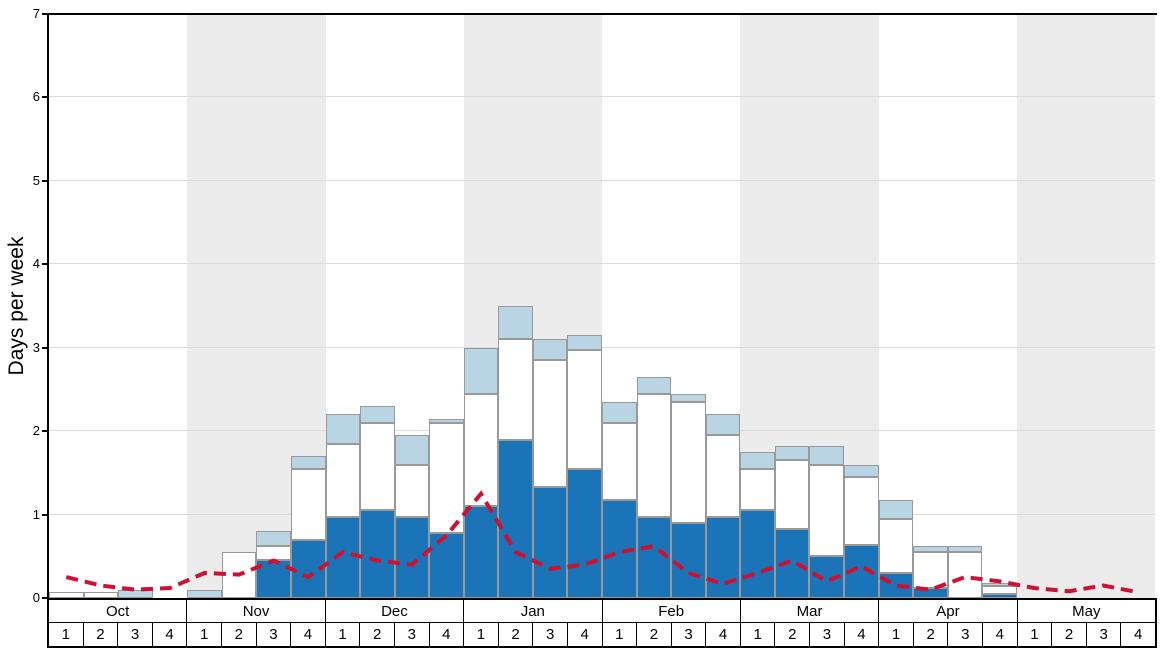 The height and width of the screenshot is (648, 1168). Describe the element at coordinates (1086, 611) in the screenshot. I see `month-label: May` at that location.